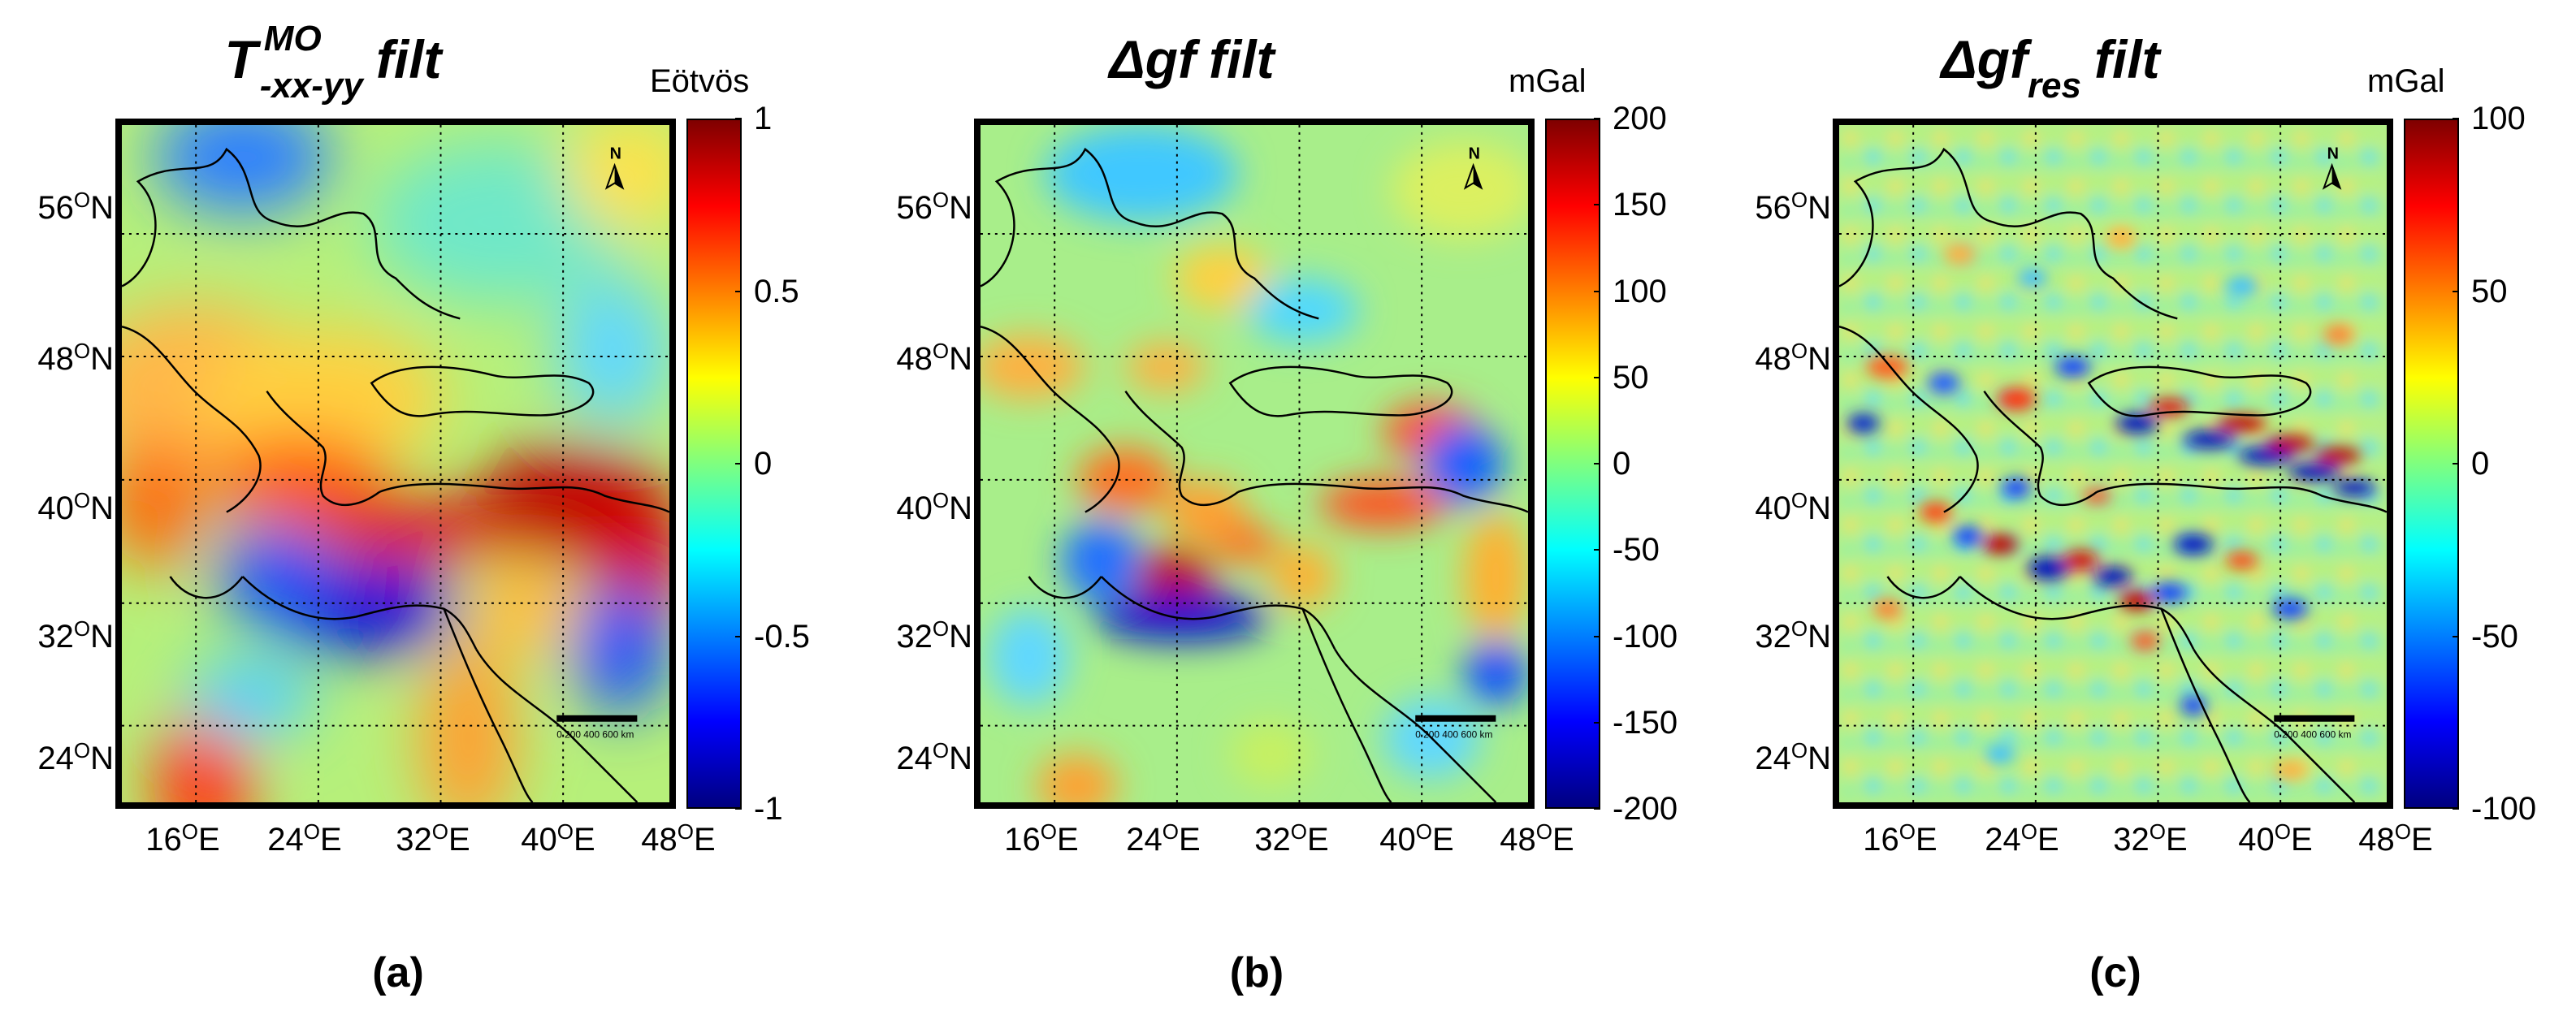 The image size is (2576, 1024). What do you see at coordinates (2498, 118) in the screenshot?
I see `colorbar-tick-label: 100` at bounding box center [2498, 118].